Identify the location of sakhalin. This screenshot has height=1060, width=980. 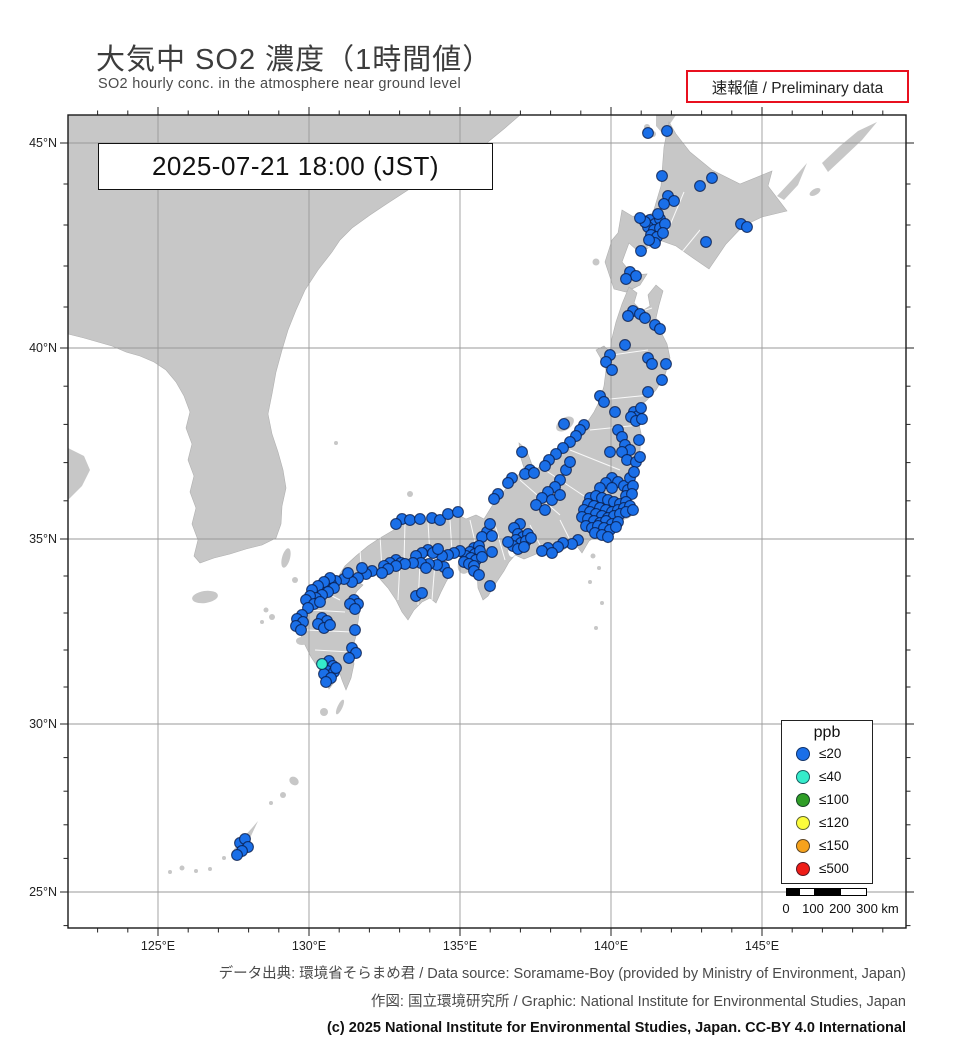
(666, 124).